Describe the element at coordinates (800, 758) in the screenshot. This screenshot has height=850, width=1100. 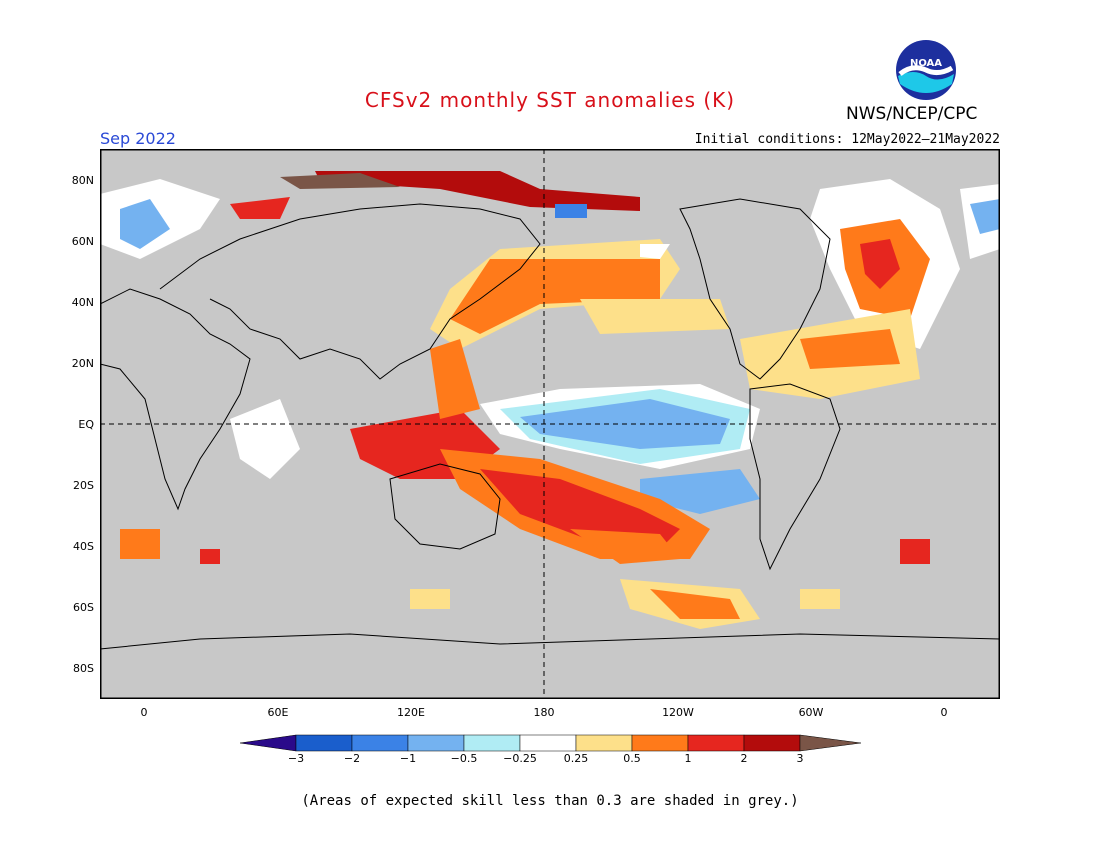
I see `colorbar-label: 3` at that location.